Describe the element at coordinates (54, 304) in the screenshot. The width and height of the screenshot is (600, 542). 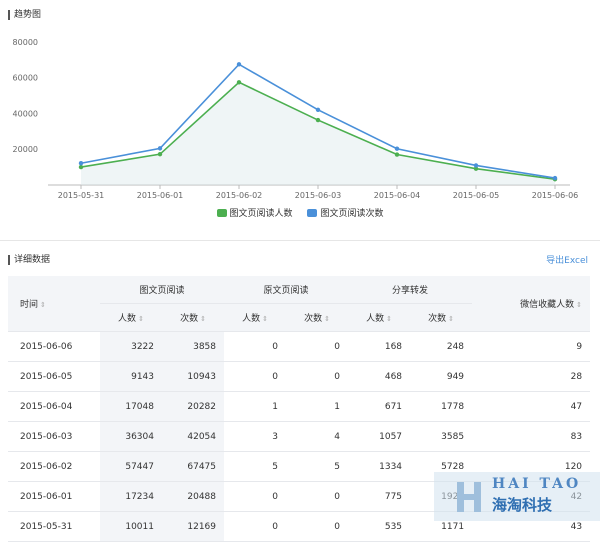
I see `header-time: 时间 ⇕` at that location.